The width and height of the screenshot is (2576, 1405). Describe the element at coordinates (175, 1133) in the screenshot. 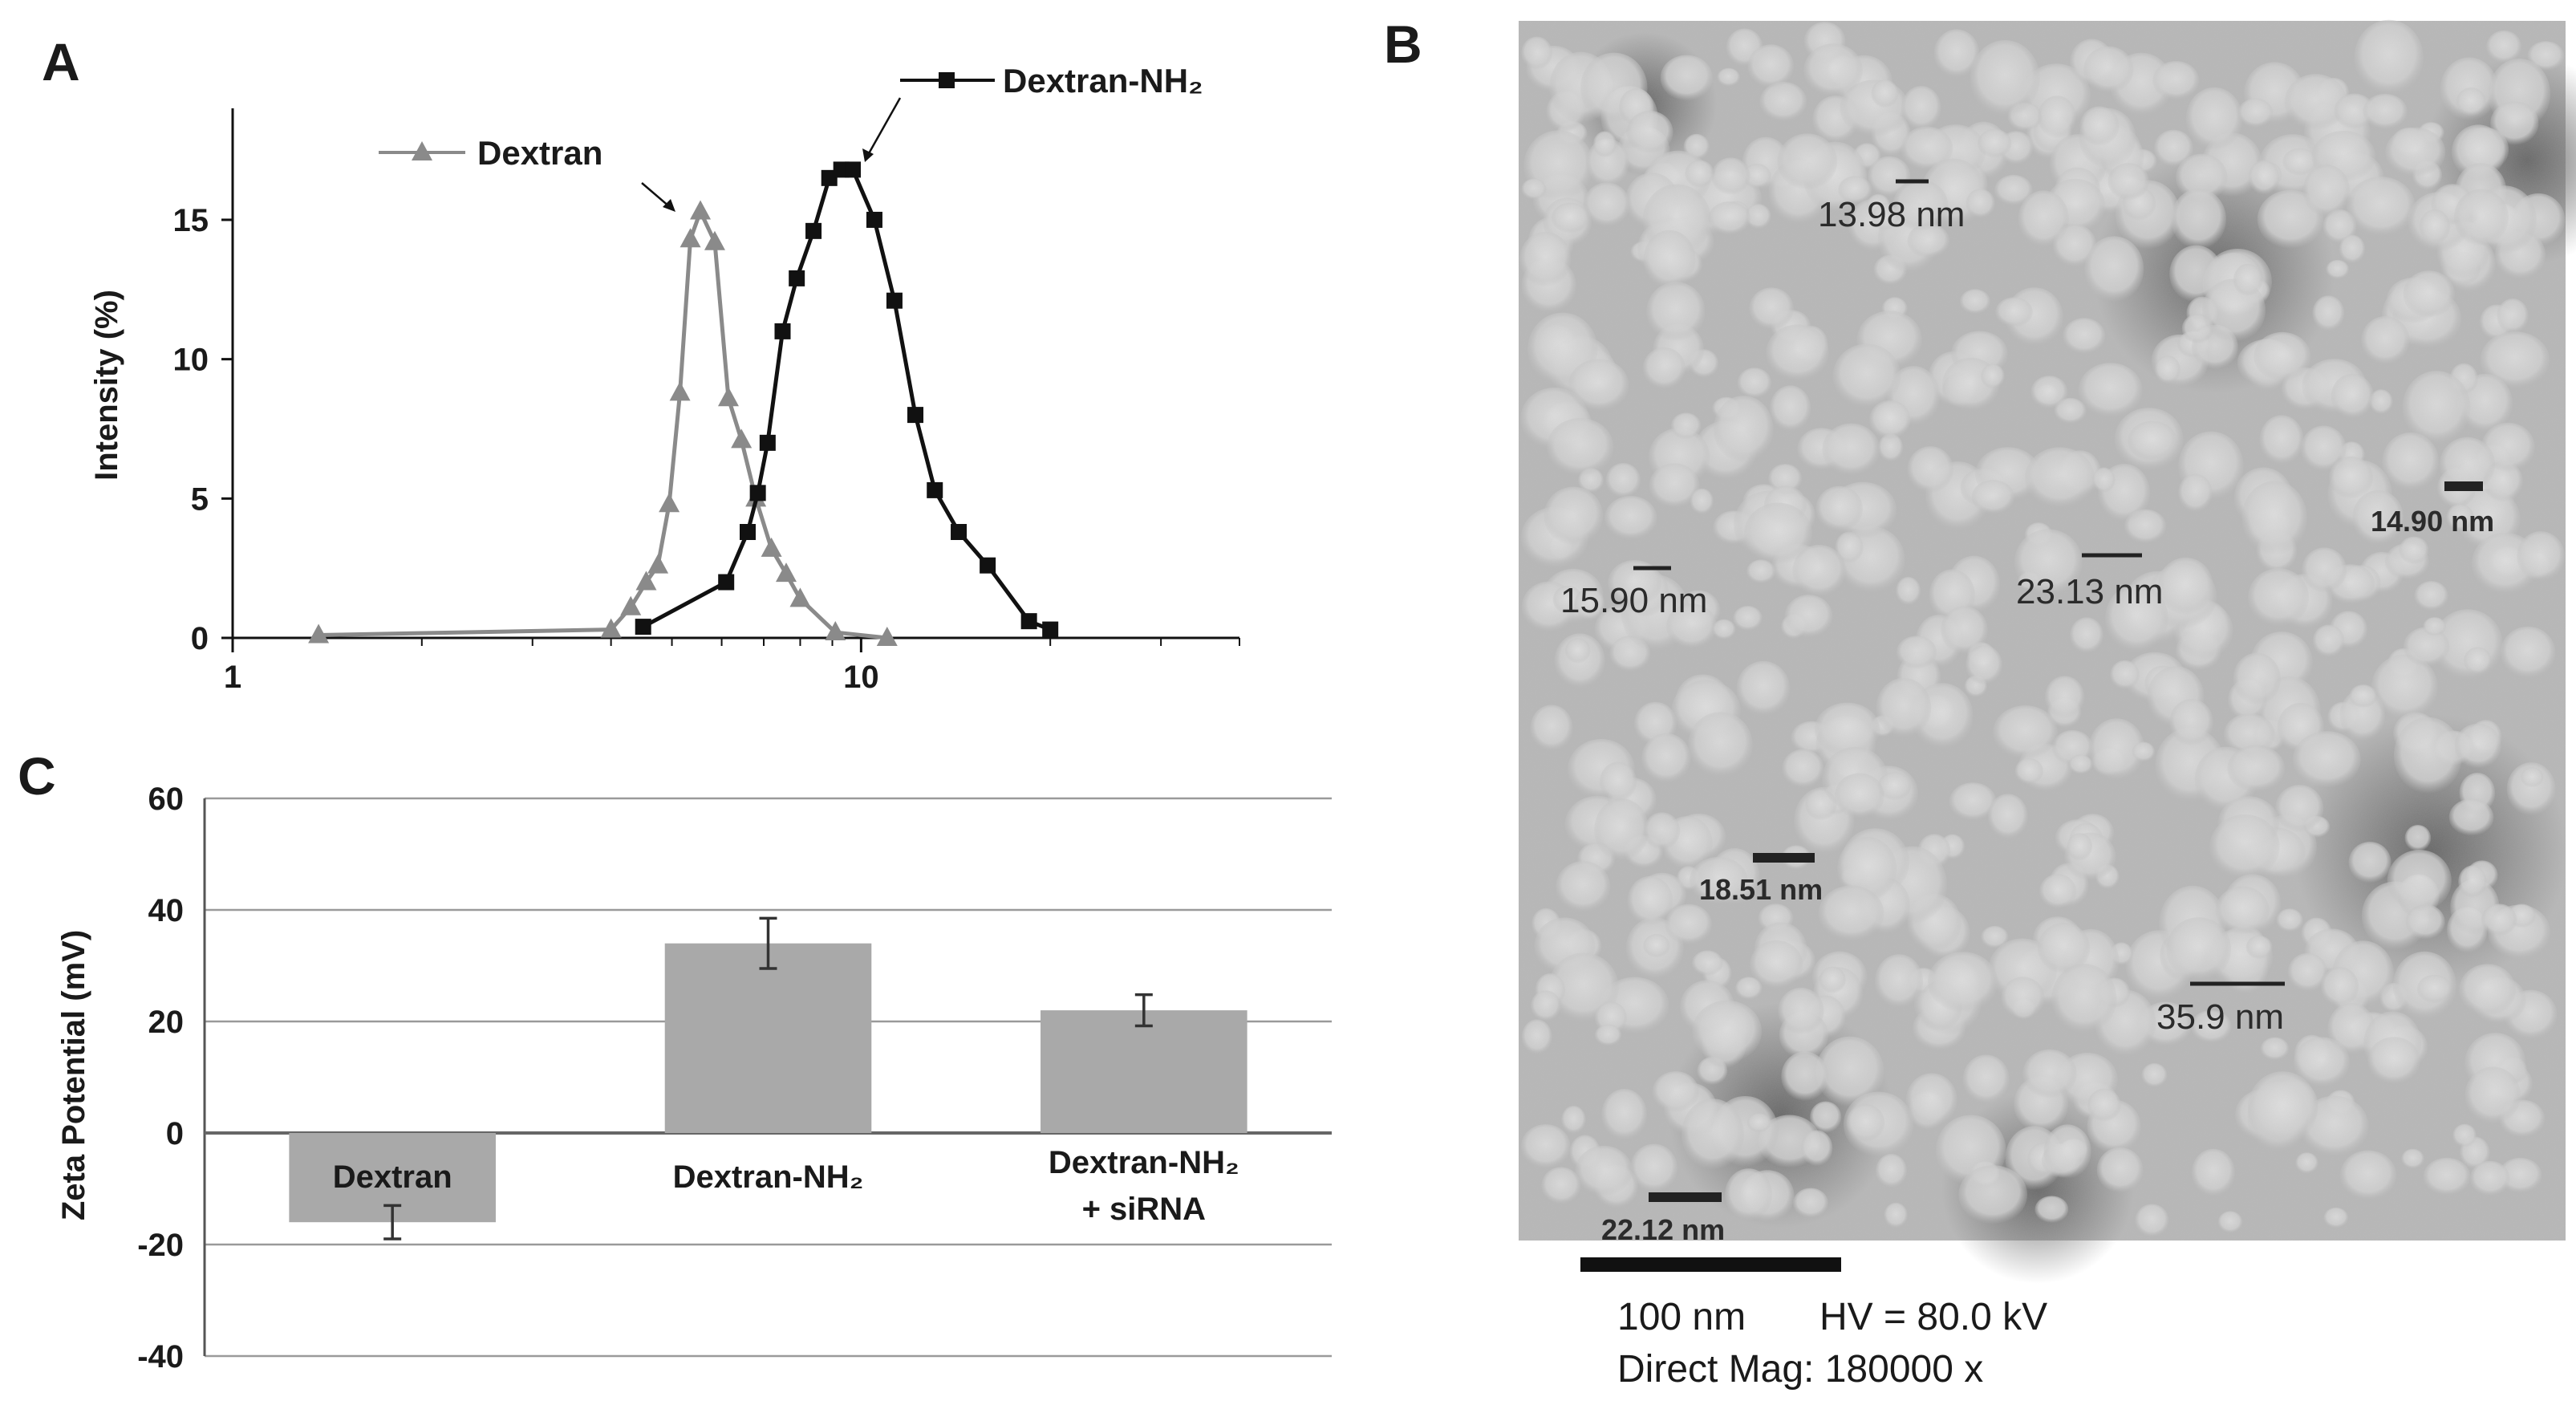

I see `panel-c-y-tick-label: 0` at that location.